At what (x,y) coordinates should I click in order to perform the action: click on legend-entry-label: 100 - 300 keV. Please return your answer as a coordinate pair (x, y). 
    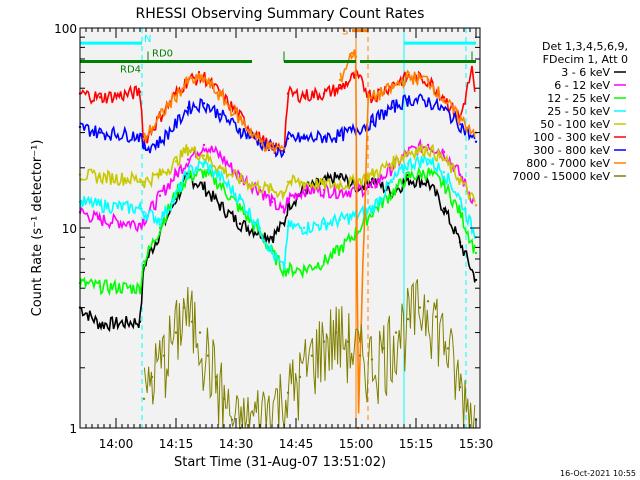
    Looking at the image, I should click on (571, 137).